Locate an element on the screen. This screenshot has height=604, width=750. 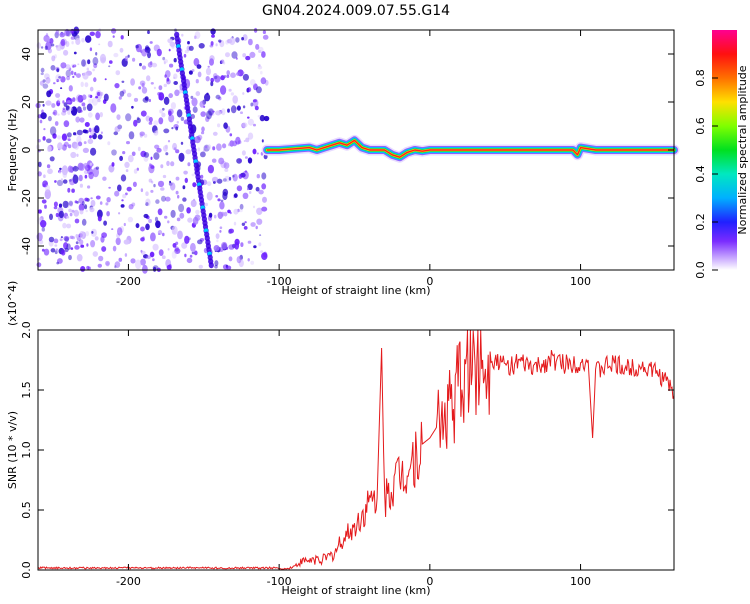
snr-y-tick-label: 1.5 is located at coordinates (26, 390).